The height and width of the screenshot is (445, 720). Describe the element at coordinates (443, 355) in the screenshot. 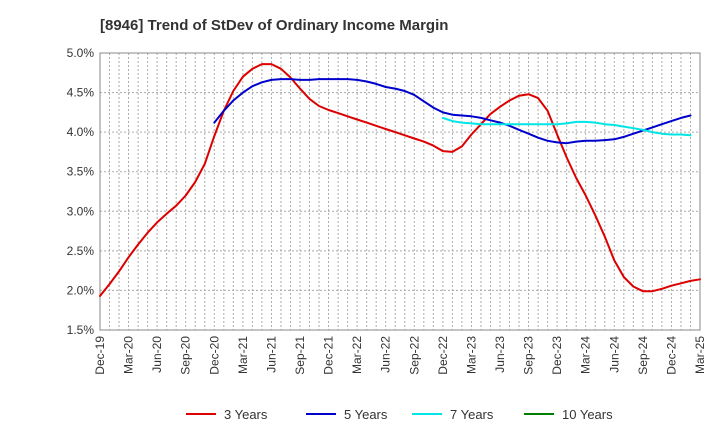

I see `x-tick-label: Dec-22` at that location.